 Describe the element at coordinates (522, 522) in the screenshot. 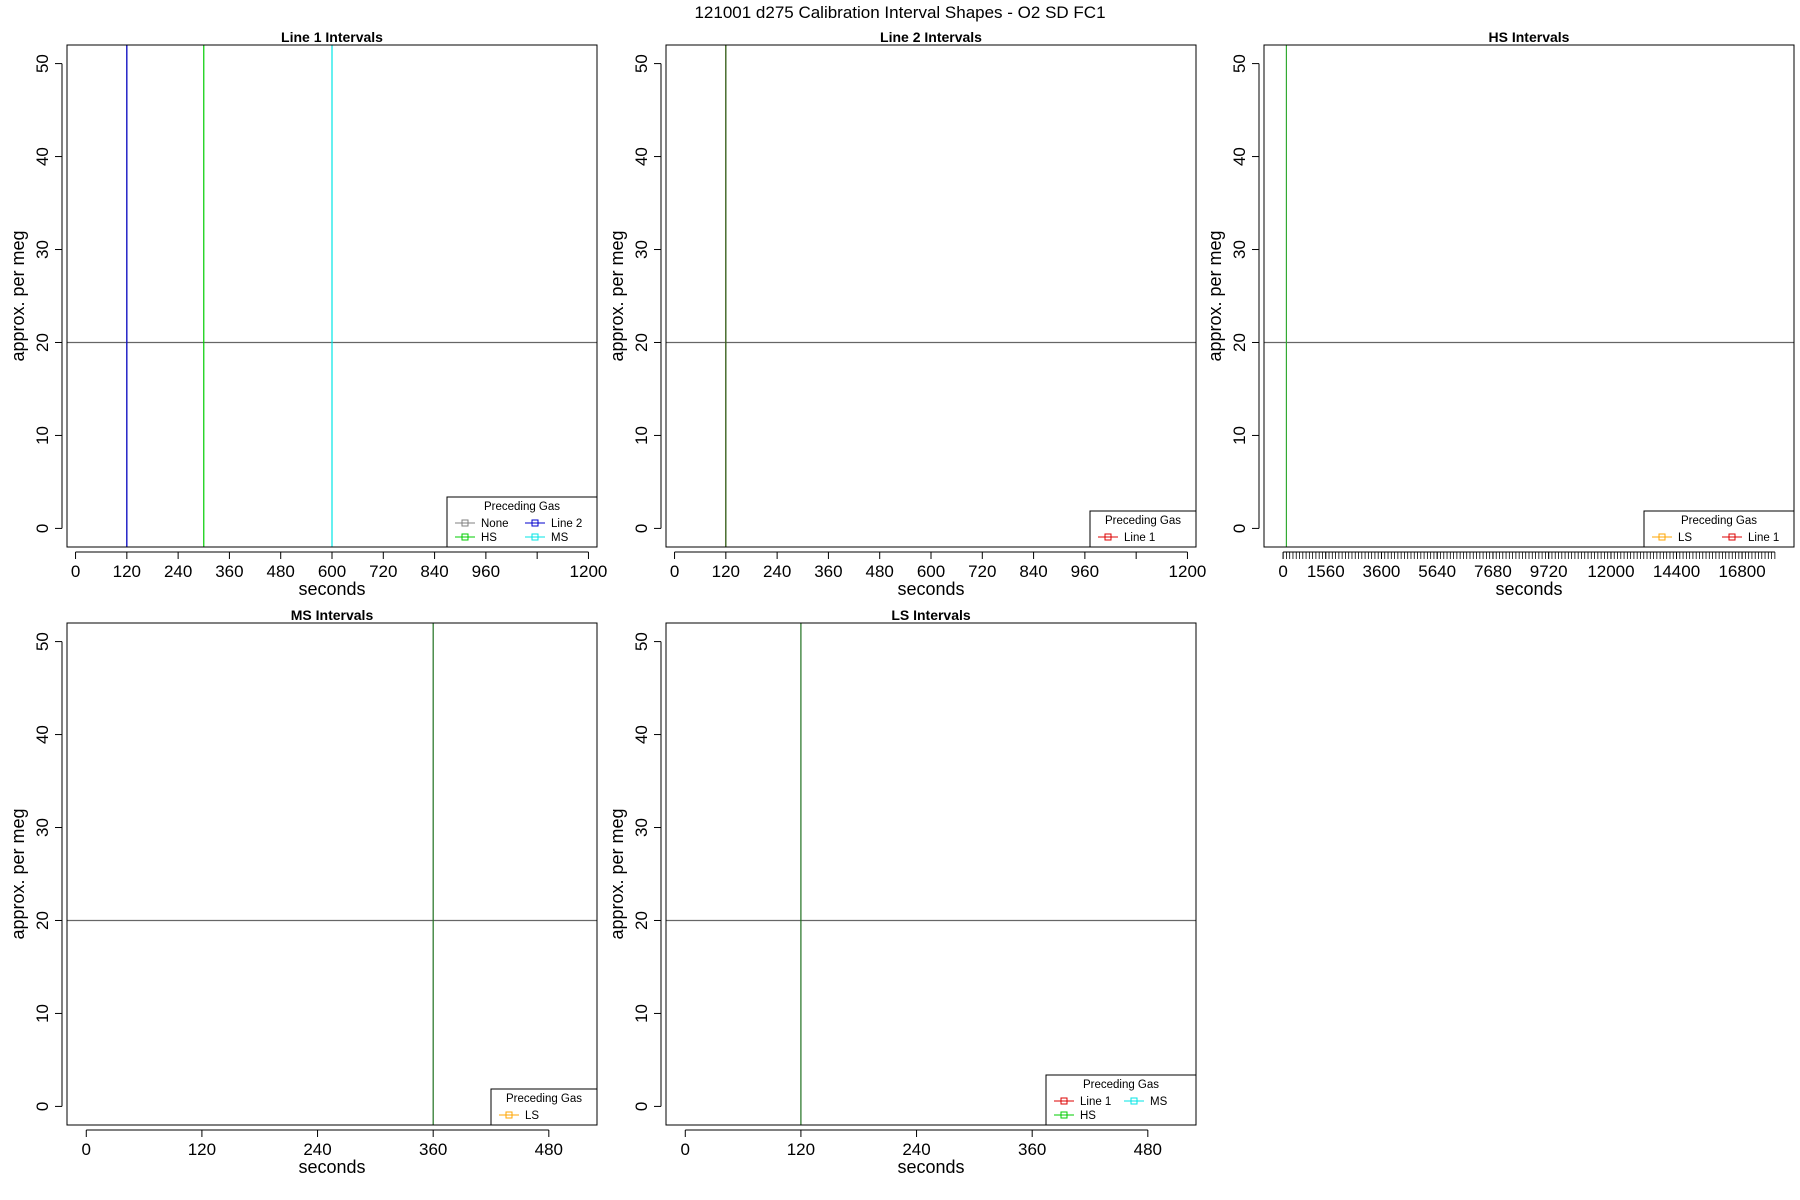

I see `legend: Preceding Gas None Line 2 HS MS` at that location.